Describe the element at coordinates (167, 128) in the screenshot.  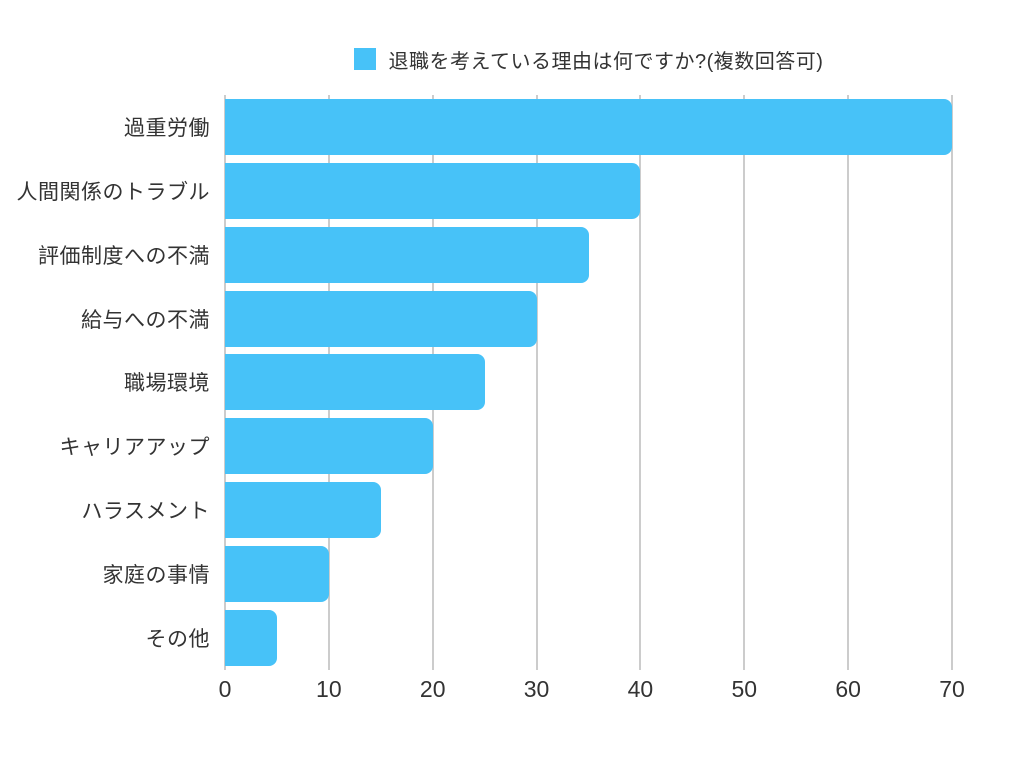
I see `category-label: 過重労働` at that location.